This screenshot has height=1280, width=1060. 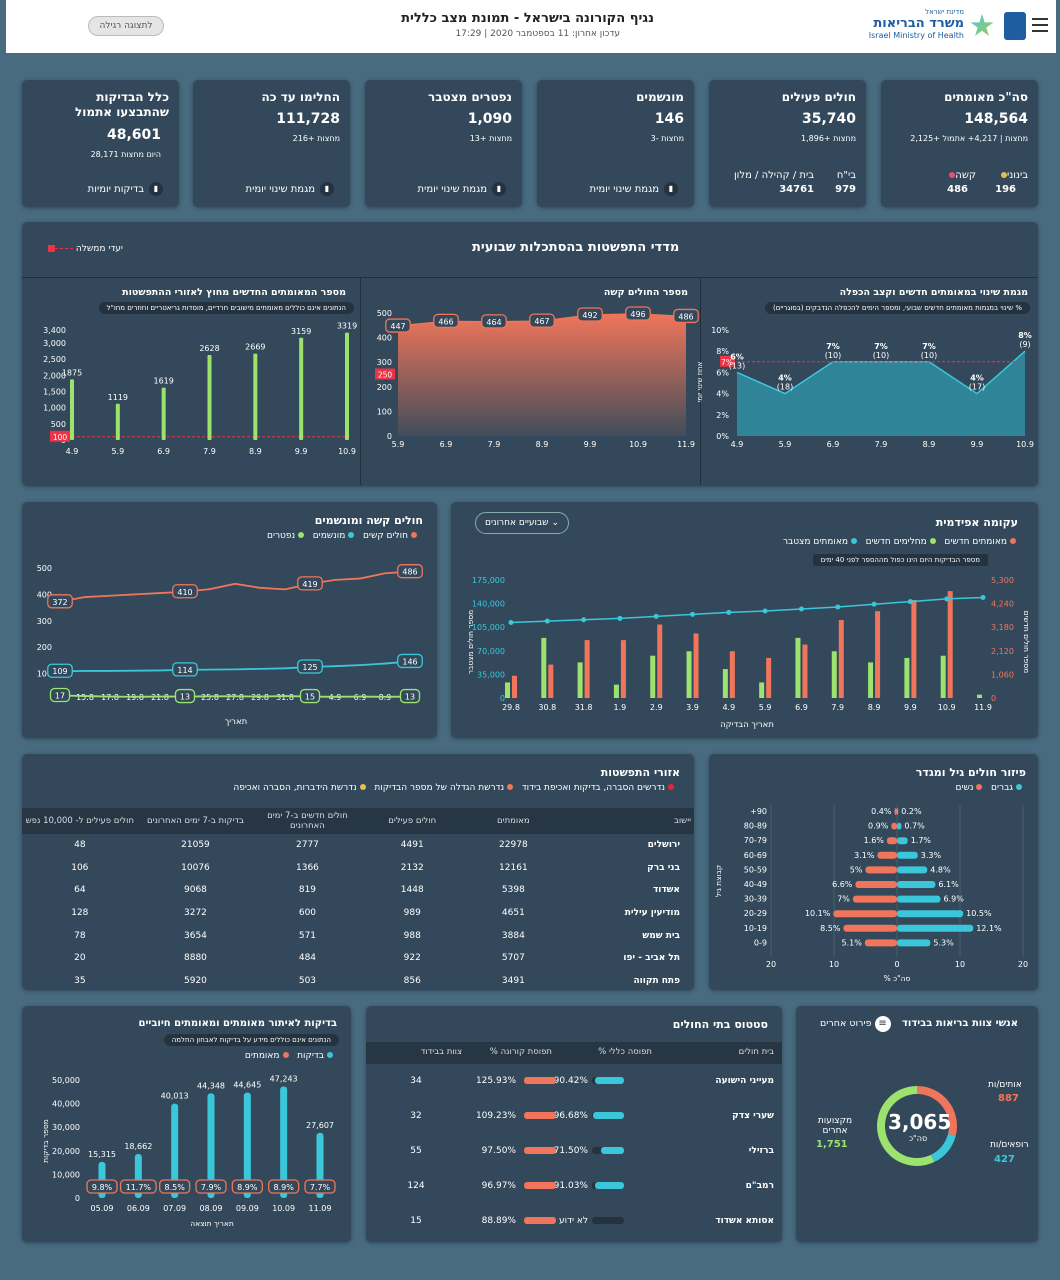 What do you see at coordinates (358, 913) in the screenshot?
I see `table-row: מודיעין עילית 4651 989 600 3272 128` at bounding box center [358, 913].